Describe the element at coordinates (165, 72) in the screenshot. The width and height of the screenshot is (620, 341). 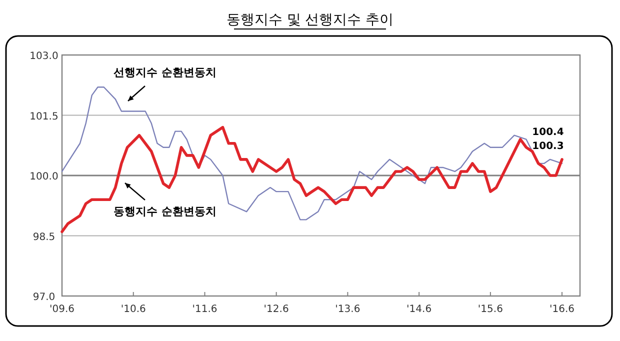
I see `series-label: 선행지수 순환변동치` at that location.